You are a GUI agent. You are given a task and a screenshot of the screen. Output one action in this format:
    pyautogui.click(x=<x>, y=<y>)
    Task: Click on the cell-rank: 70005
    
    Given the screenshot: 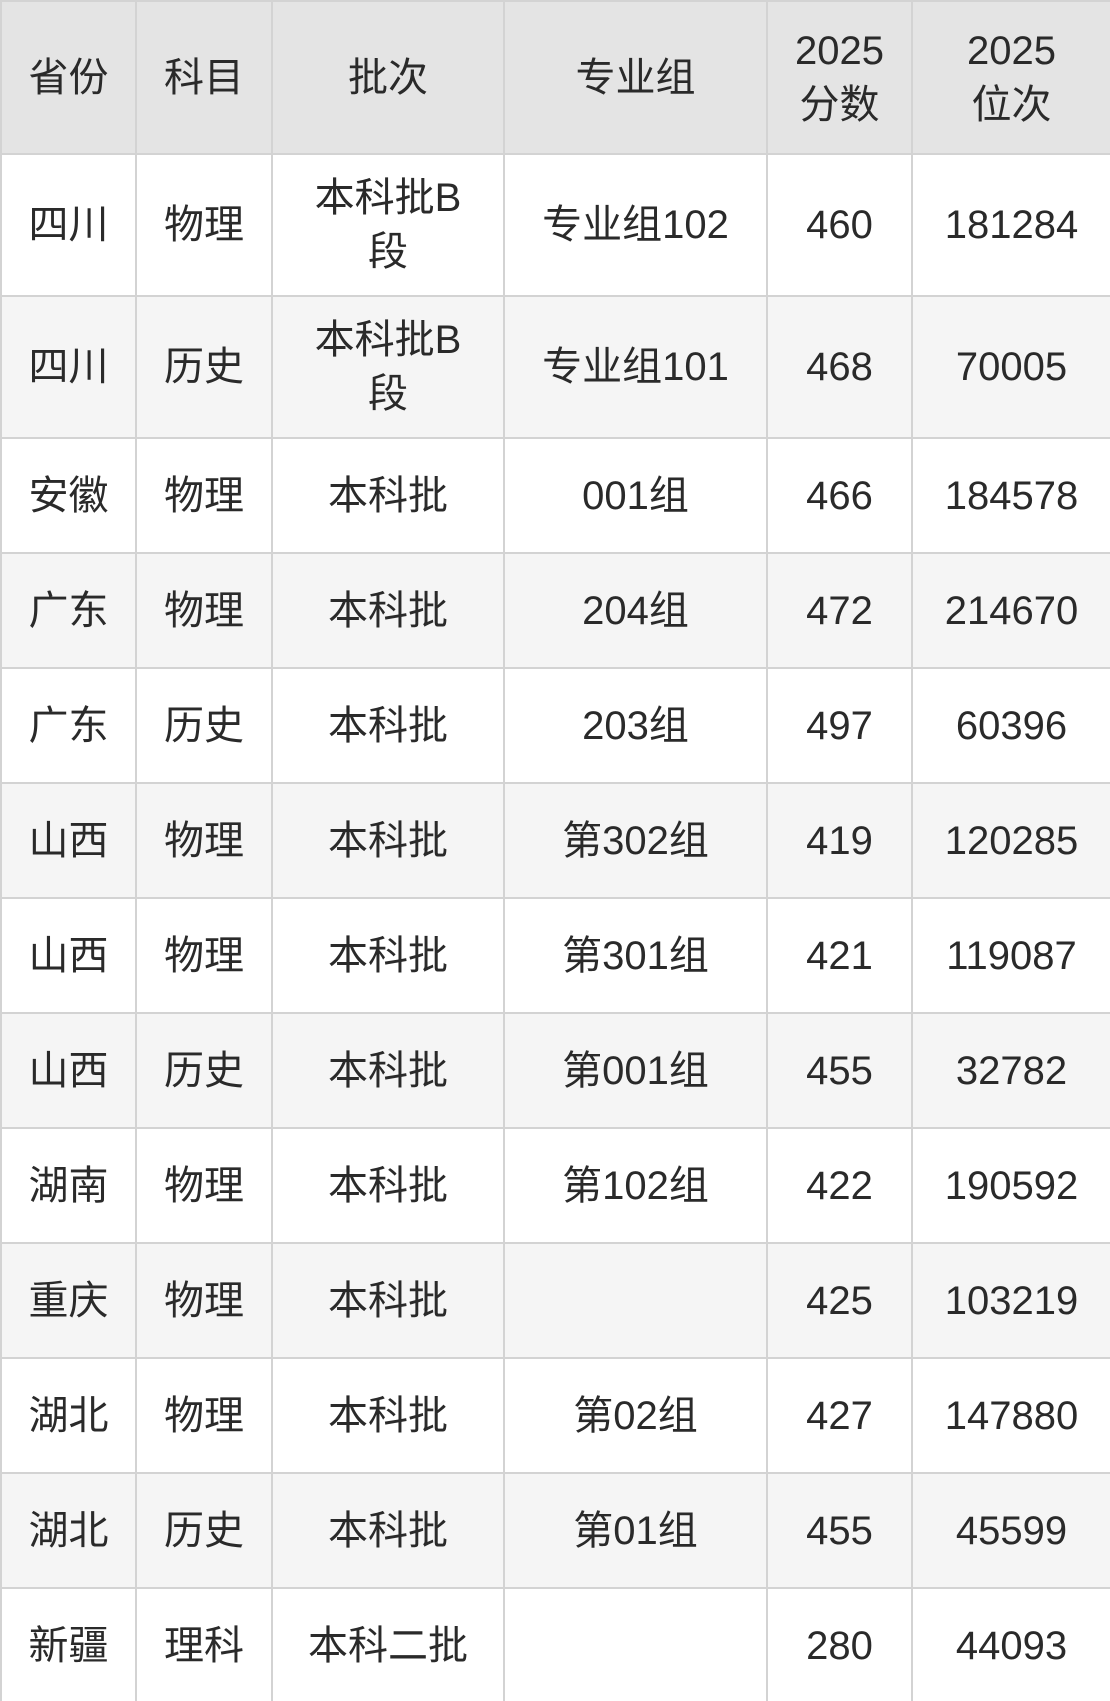 What is the action you would take?
    pyautogui.click(x=1010, y=367)
    